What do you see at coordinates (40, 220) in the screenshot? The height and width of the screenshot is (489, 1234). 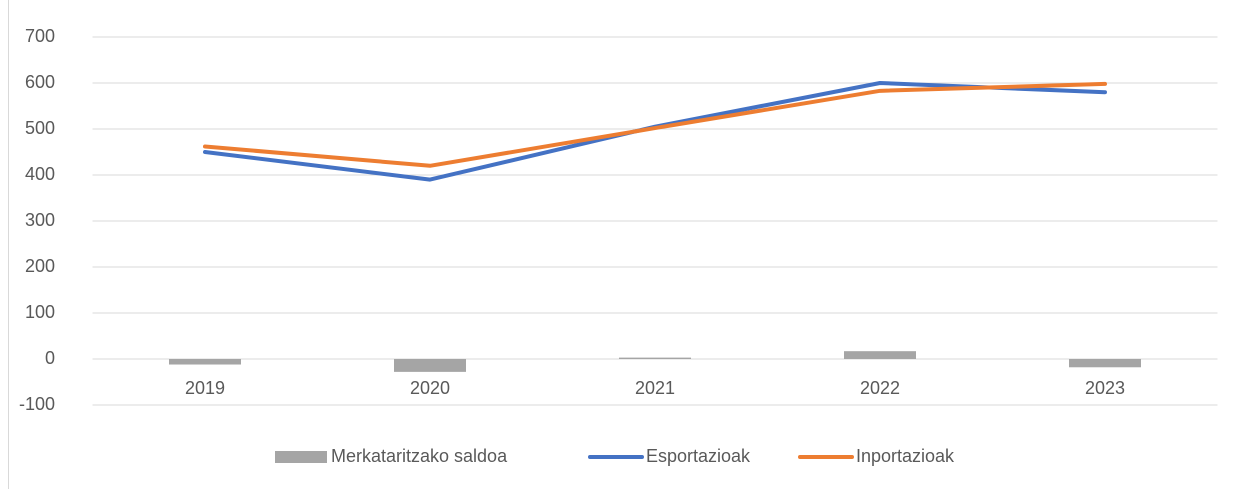 I see `y-tick-label: 300` at bounding box center [40, 220].